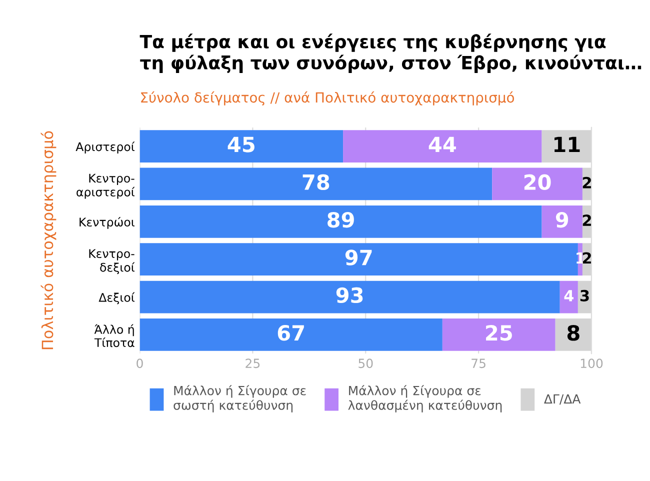  What do you see at coordinates (584, 296) in the screenshot?
I see `data-label: 3` at bounding box center [584, 296].